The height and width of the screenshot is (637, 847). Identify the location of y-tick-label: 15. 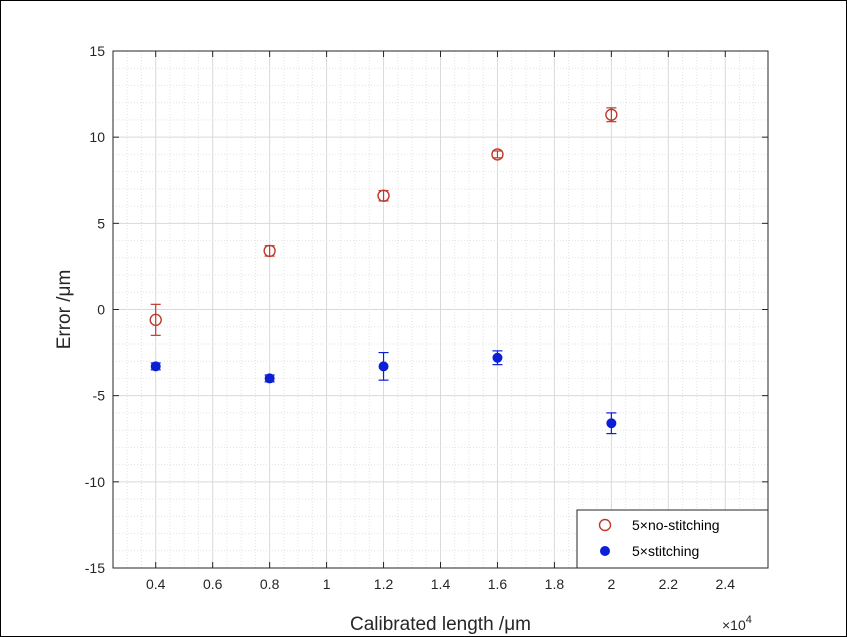
(97, 51).